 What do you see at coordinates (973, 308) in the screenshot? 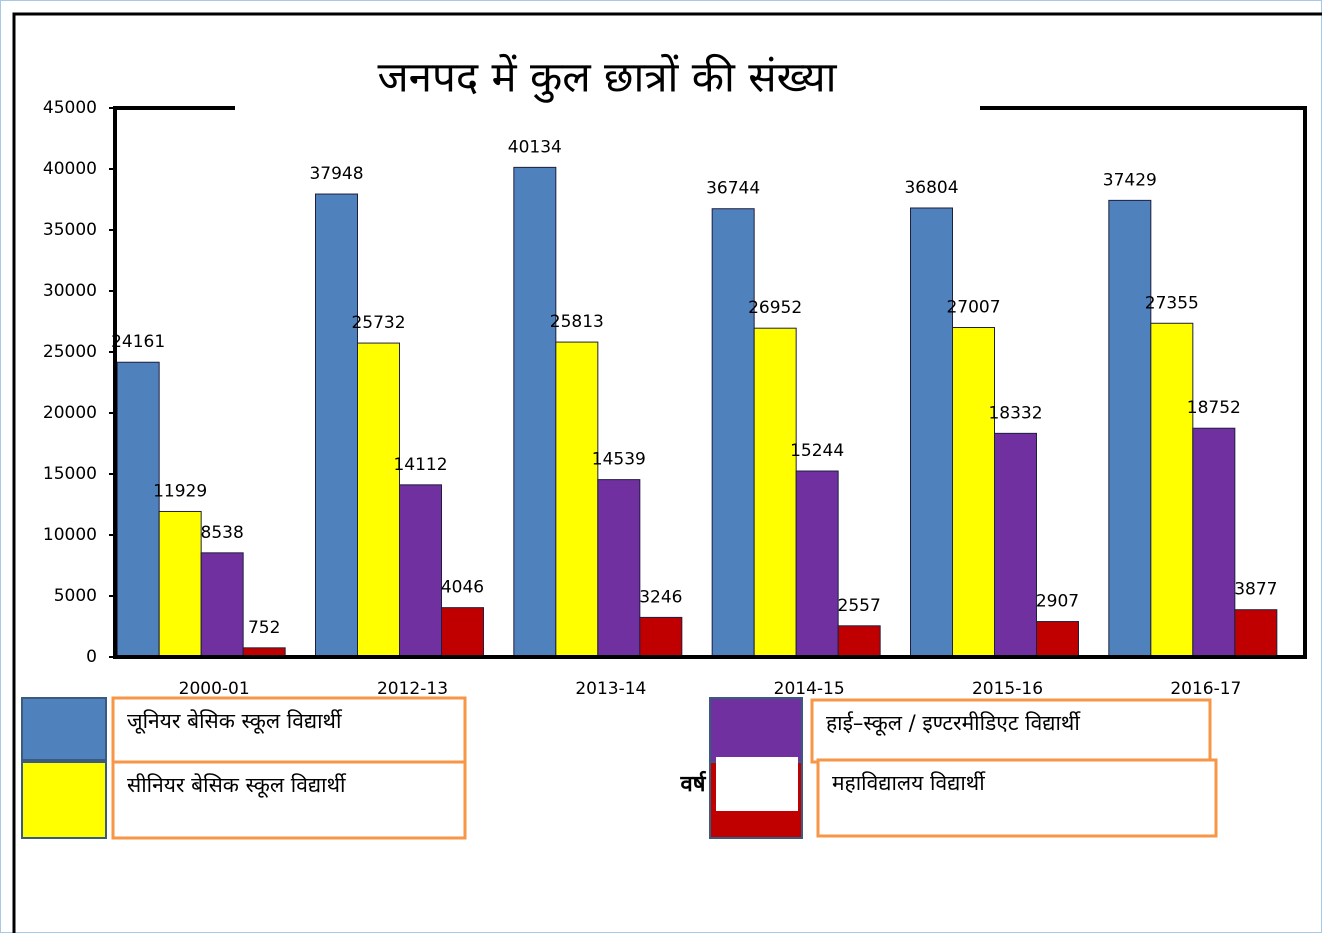
I see `data-label: 27007` at bounding box center [973, 308].